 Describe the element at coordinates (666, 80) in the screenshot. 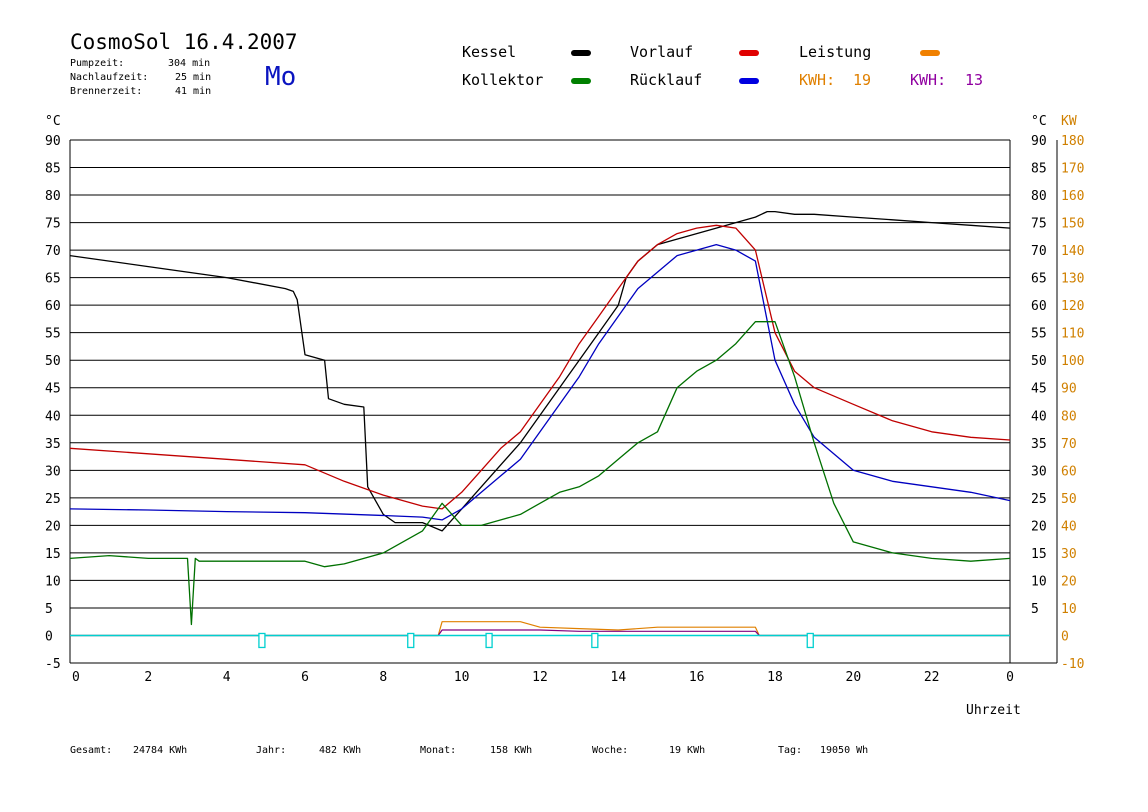

I see `legend-label-ruecklauf: Rücklauf` at that location.